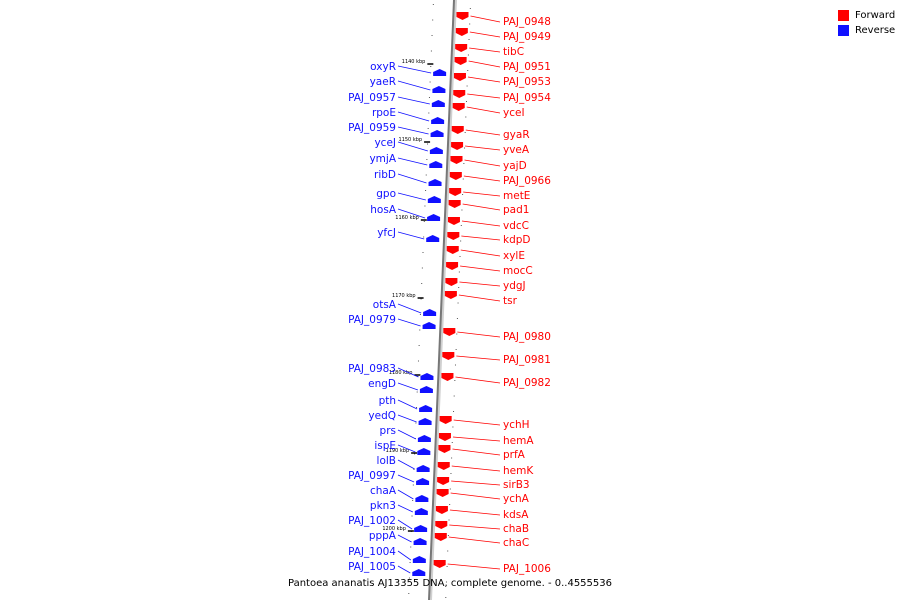 This screenshot has width=900, height=600. I want to click on reverse-gene-label: PAJ_0979, so click(372, 320).